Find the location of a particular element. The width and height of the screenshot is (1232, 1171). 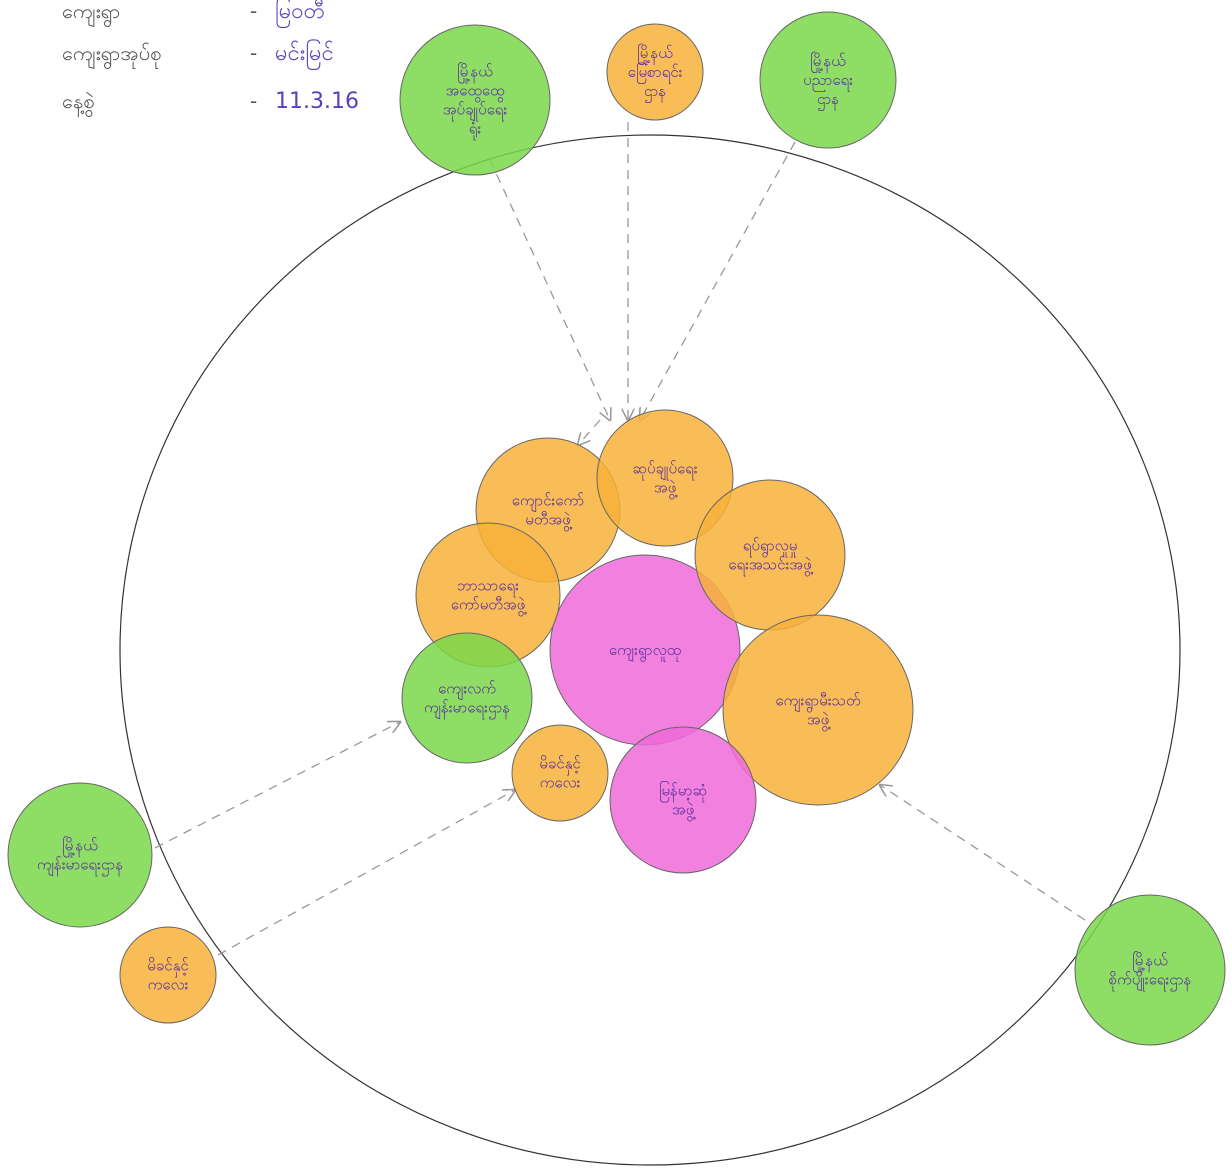

node-label-line: ဆုပ်ချုပ်ရေး is located at coordinates (664, 469).